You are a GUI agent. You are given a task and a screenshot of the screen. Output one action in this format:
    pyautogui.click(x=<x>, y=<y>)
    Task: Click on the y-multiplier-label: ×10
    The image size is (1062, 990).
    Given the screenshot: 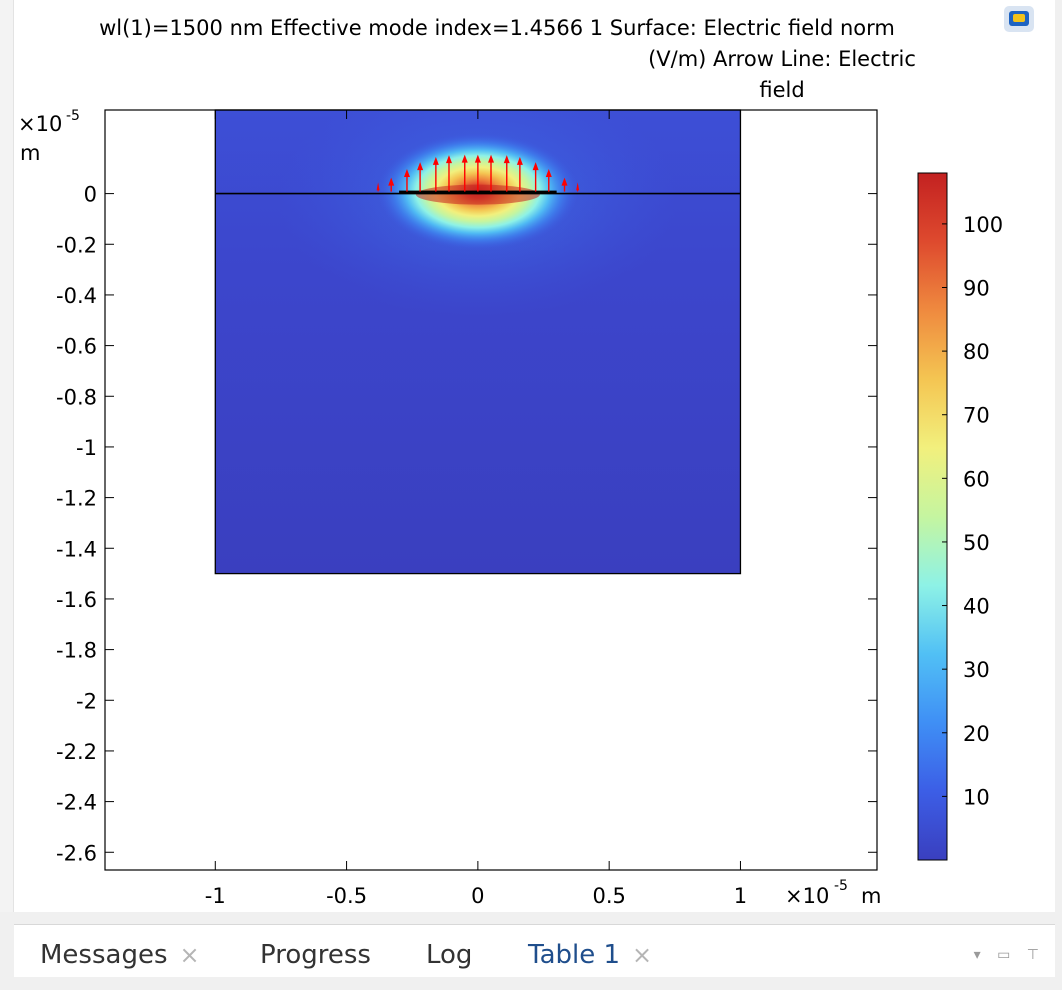 What is the action you would take?
    pyautogui.click(x=40, y=124)
    